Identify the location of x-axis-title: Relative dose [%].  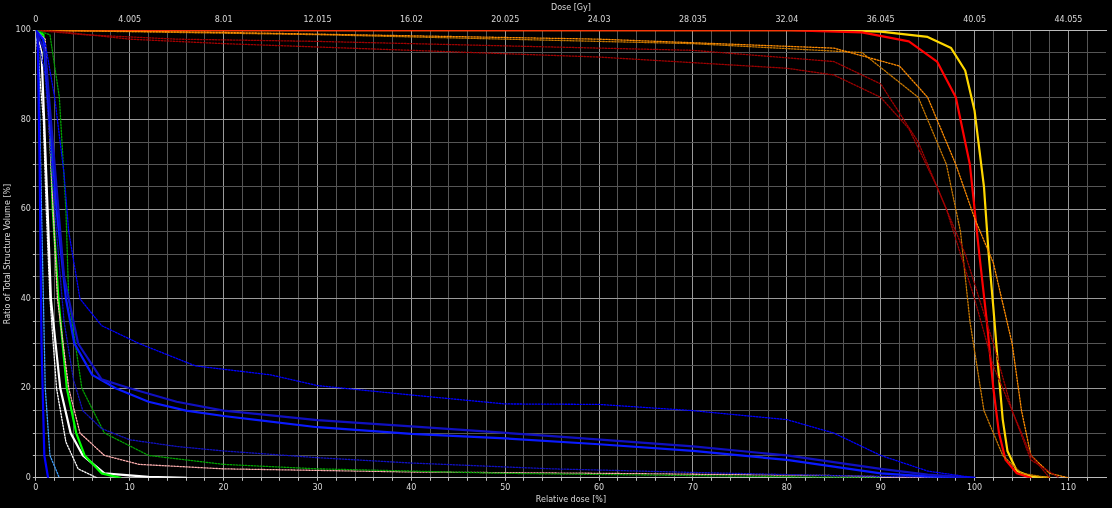
(571, 500).